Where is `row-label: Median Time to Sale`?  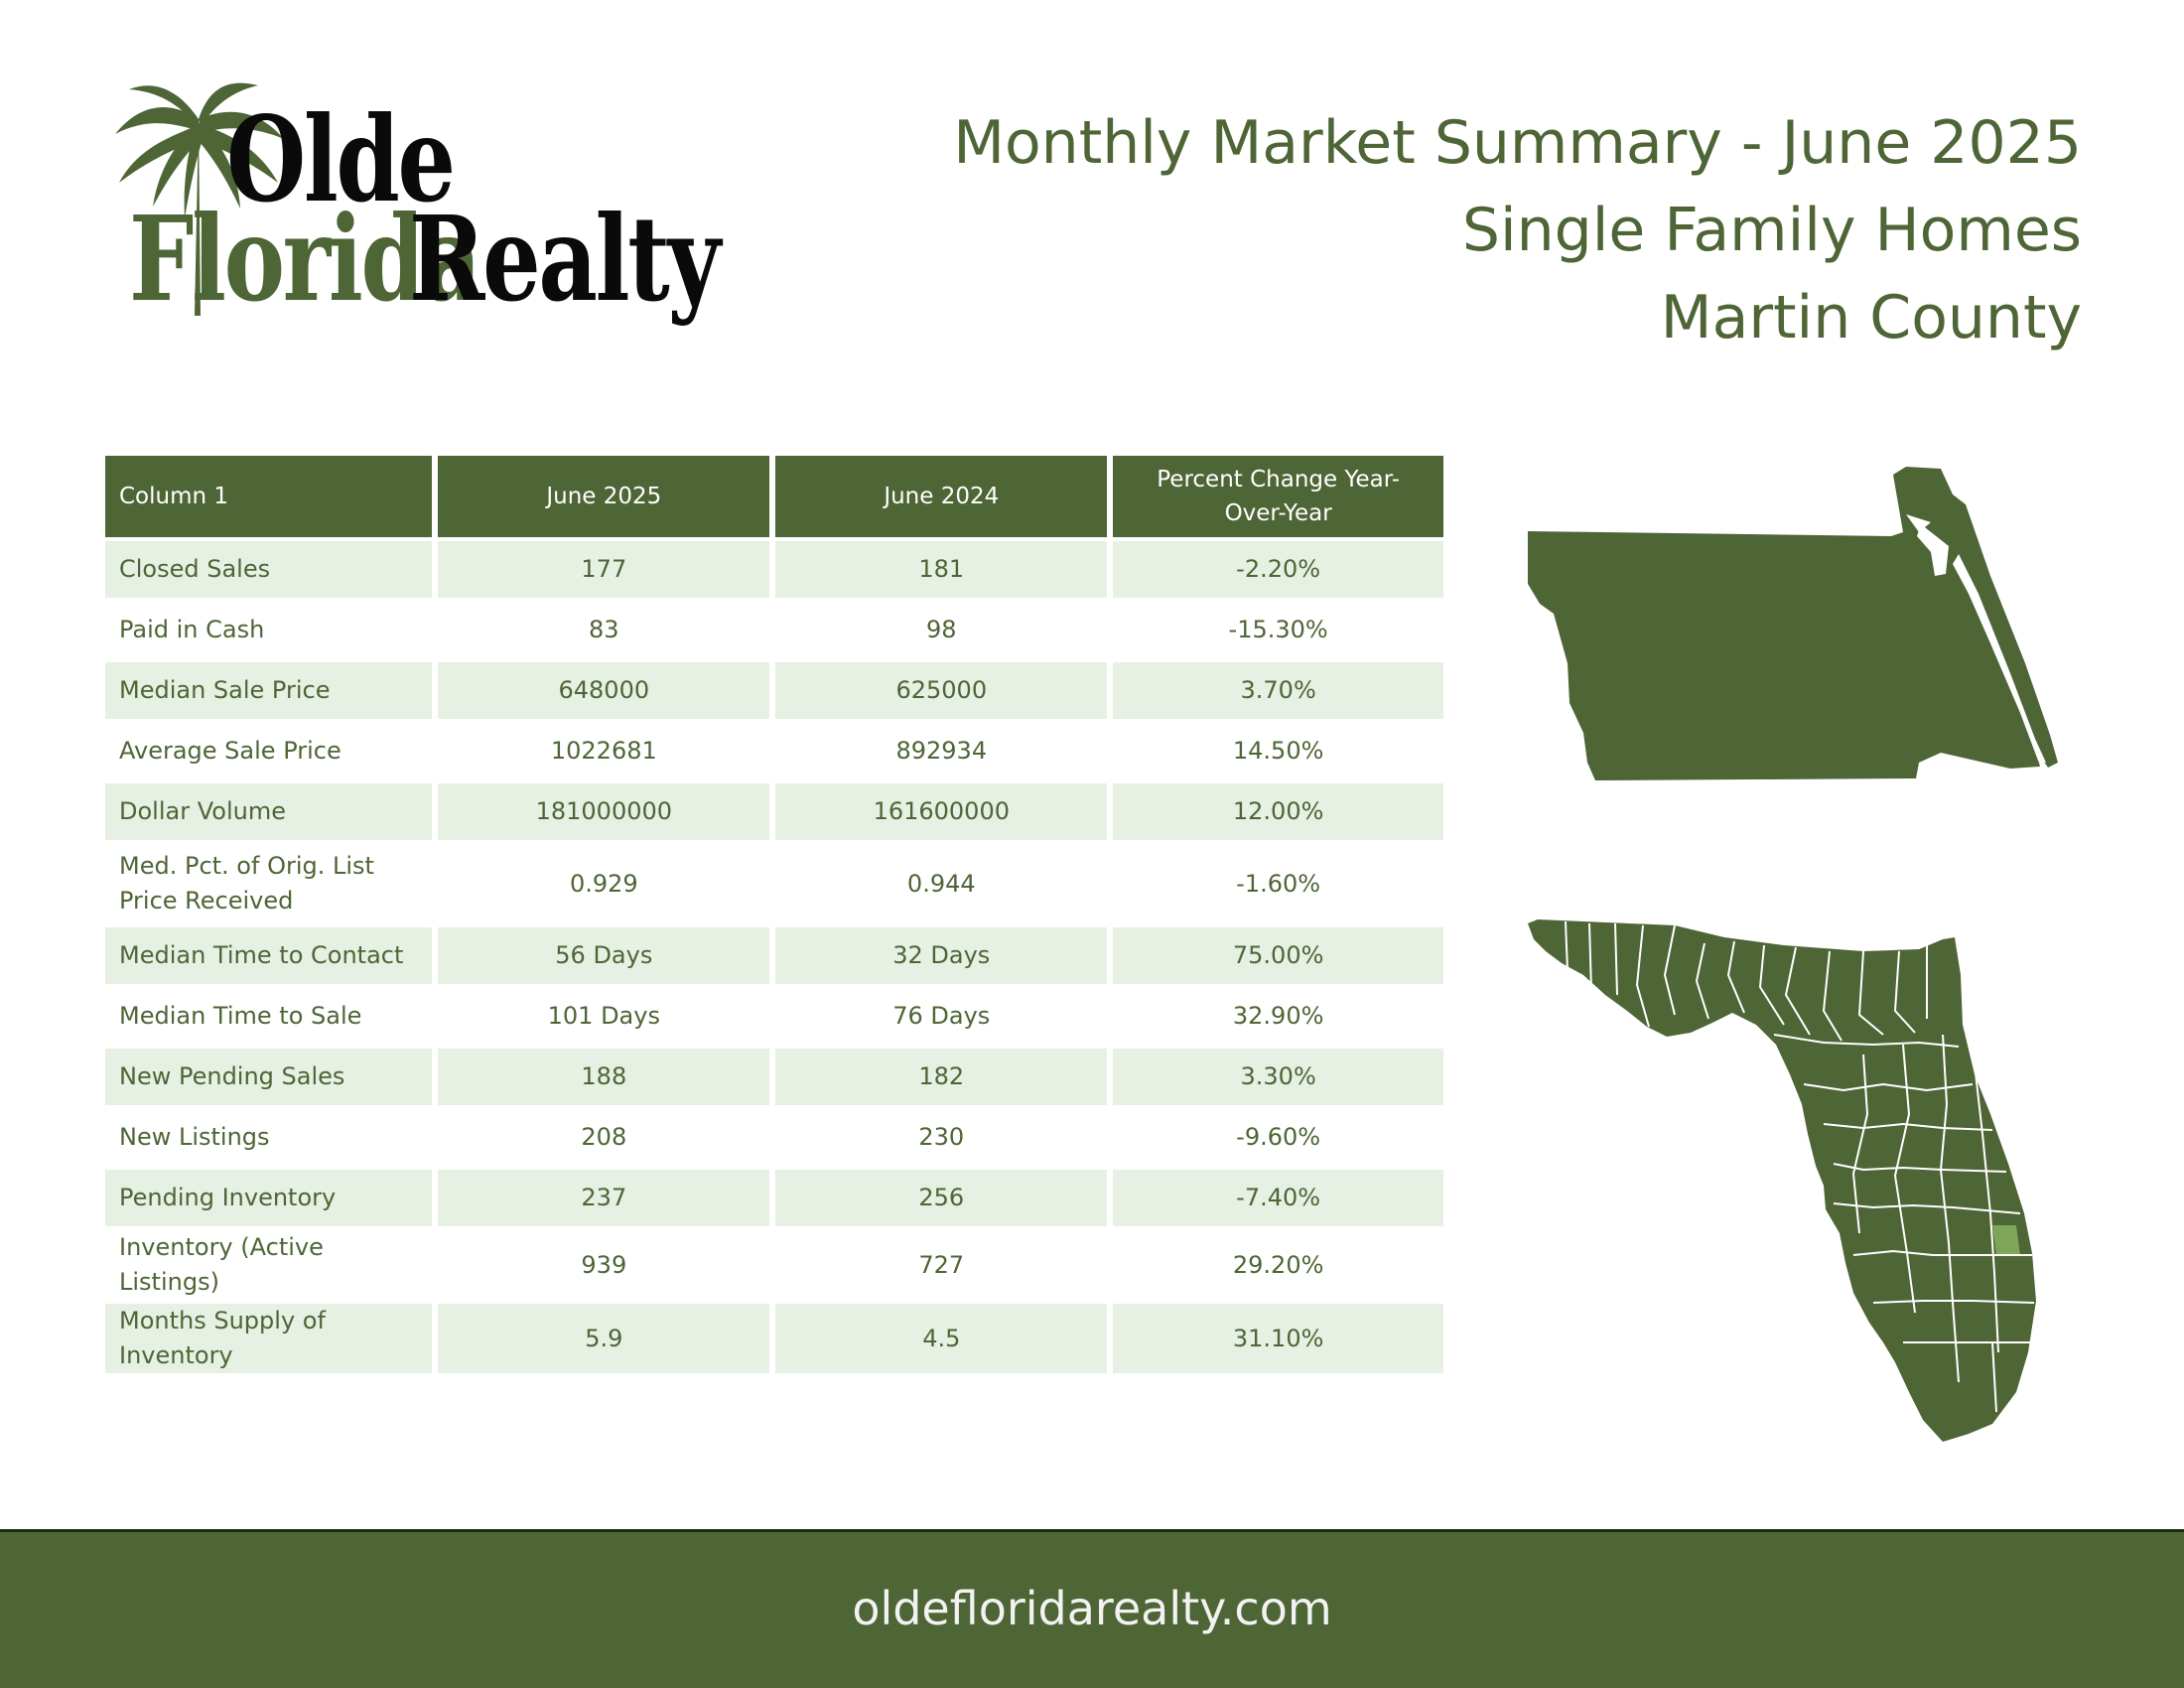 row-label: Median Time to Sale is located at coordinates (240, 1016).